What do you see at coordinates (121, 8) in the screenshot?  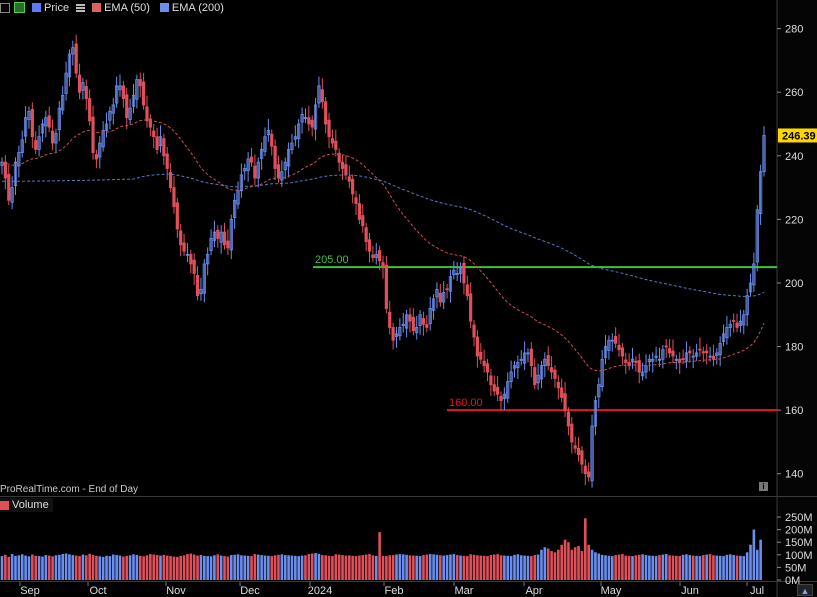 I see `legend-ema50: EMA (50)` at bounding box center [121, 8].